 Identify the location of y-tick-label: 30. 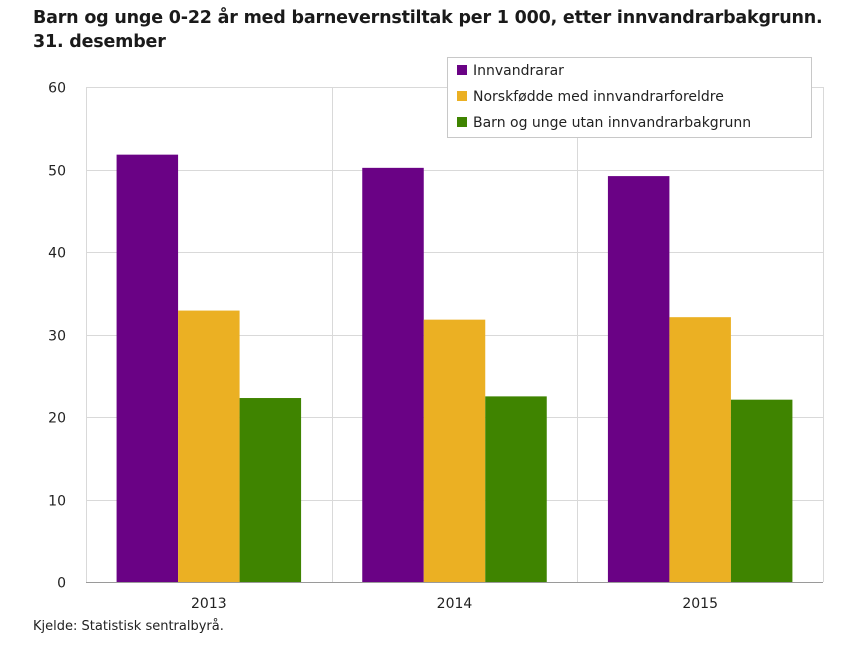
(57, 337).